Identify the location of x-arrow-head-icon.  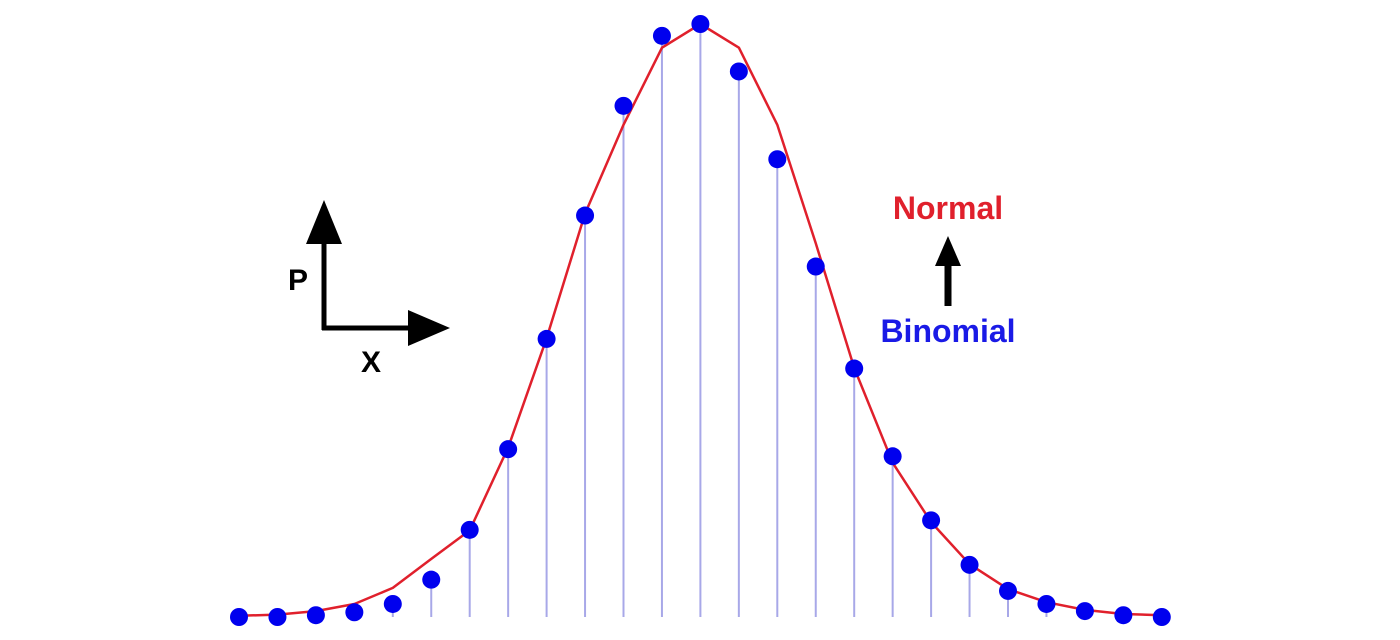
(429, 328).